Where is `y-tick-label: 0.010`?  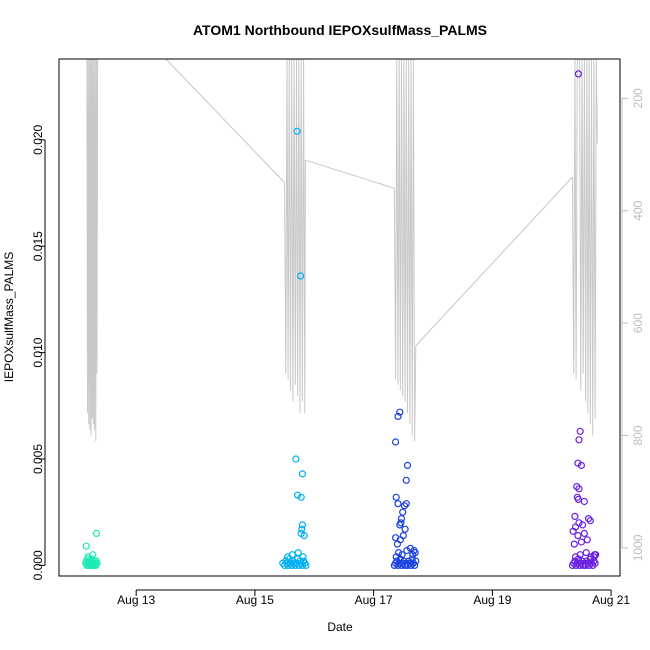 y-tick-label: 0.010 is located at coordinates (38, 352).